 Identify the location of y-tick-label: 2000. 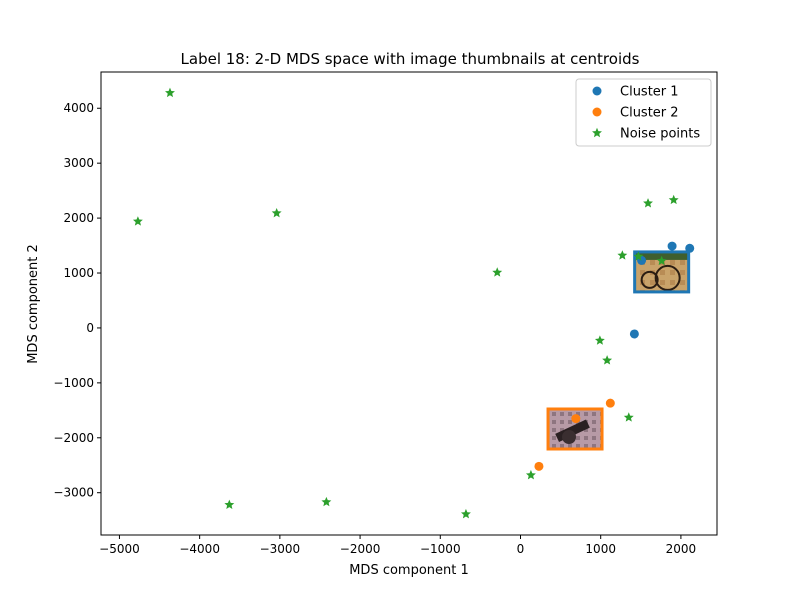
(78, 218).